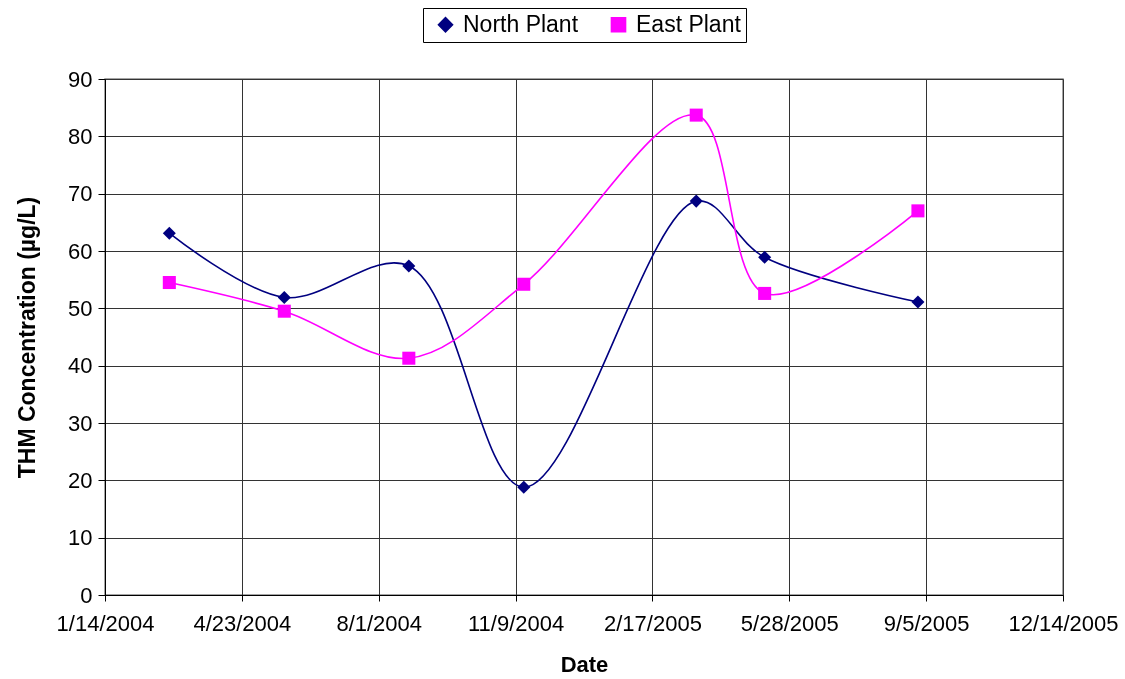  Describe the element at coordinates (926, 623) in the screenshot. I see `x-tick-label: 9/5/2005` at that location.